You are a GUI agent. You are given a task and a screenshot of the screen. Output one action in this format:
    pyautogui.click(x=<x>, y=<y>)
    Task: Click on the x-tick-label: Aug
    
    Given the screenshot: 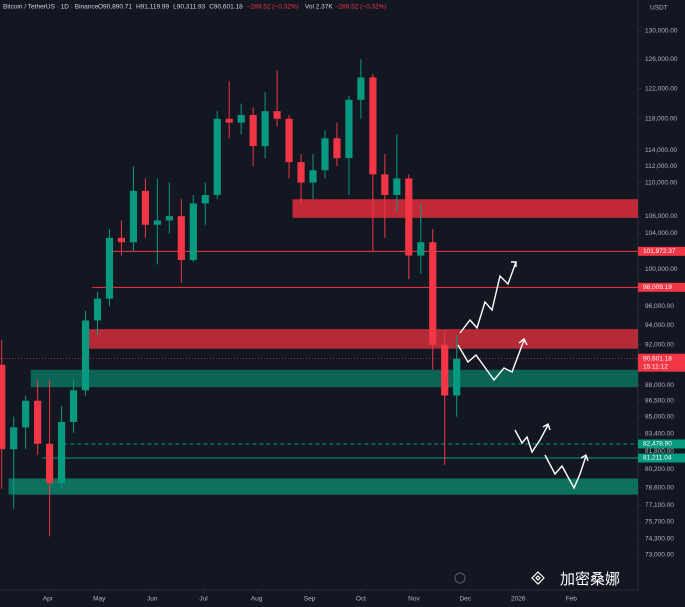 What is the action you would take?
    pyautogui.click(x=257, y=599)
    